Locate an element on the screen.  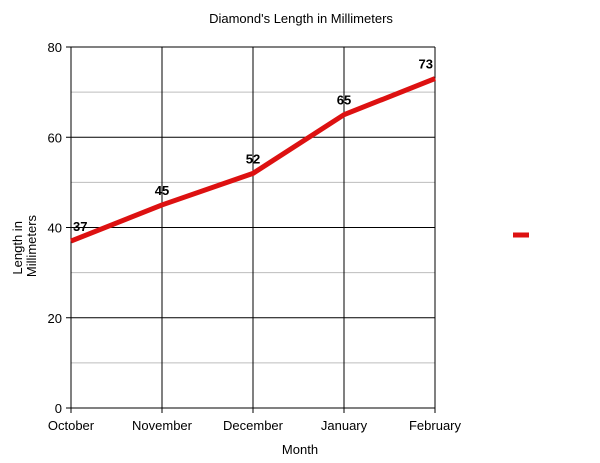
data-label-4: 73 is located at coordinates (426, 64).